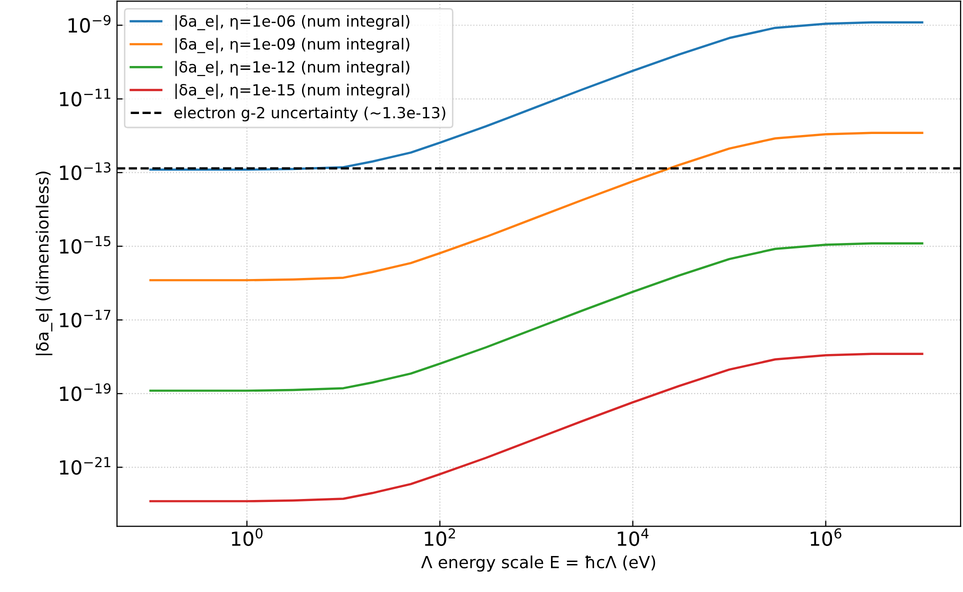  I want to click on x-tick-label: 10$^{6}$, so click(826, 537).